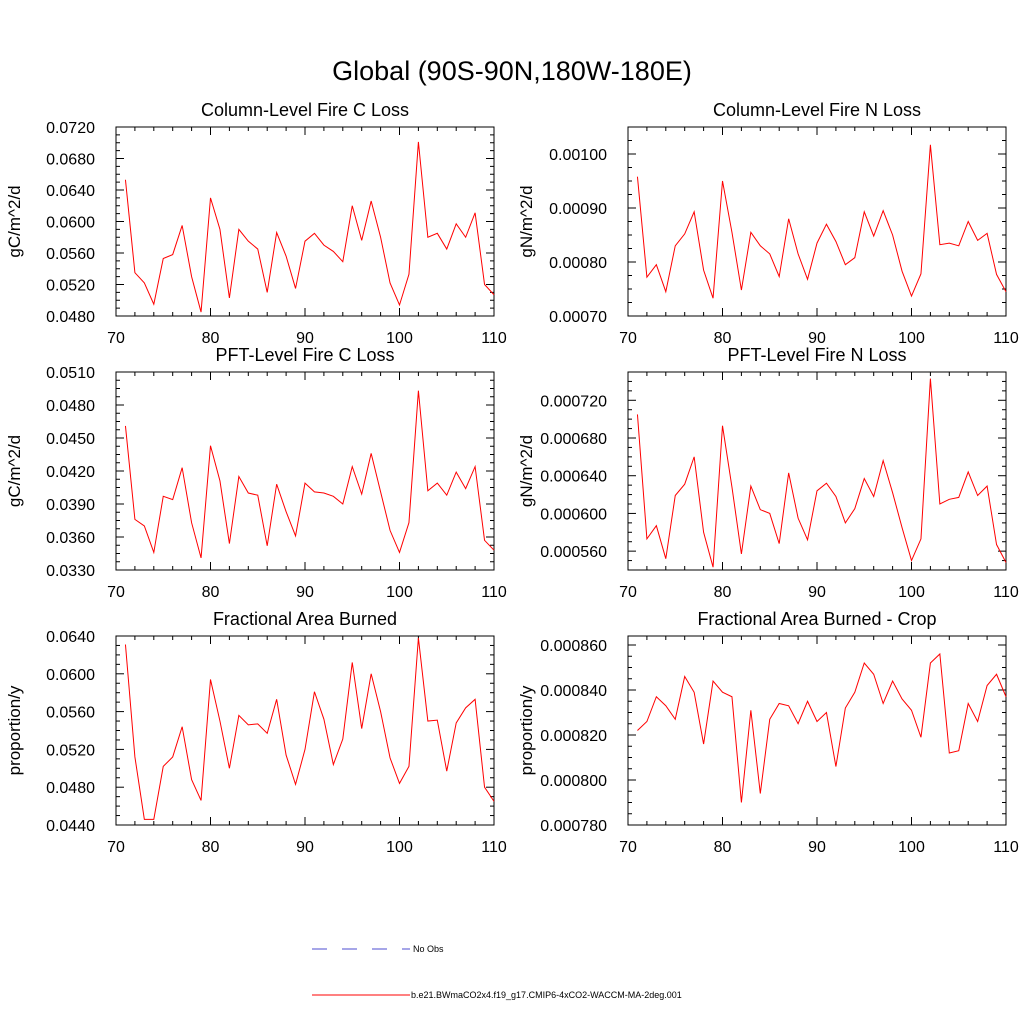 This screenshot has width=1024, height=1024. Describe the element at coordinates (817, 110) in the screenshot. I see `panel-title: Column-Level Fire N Loss` at that location.